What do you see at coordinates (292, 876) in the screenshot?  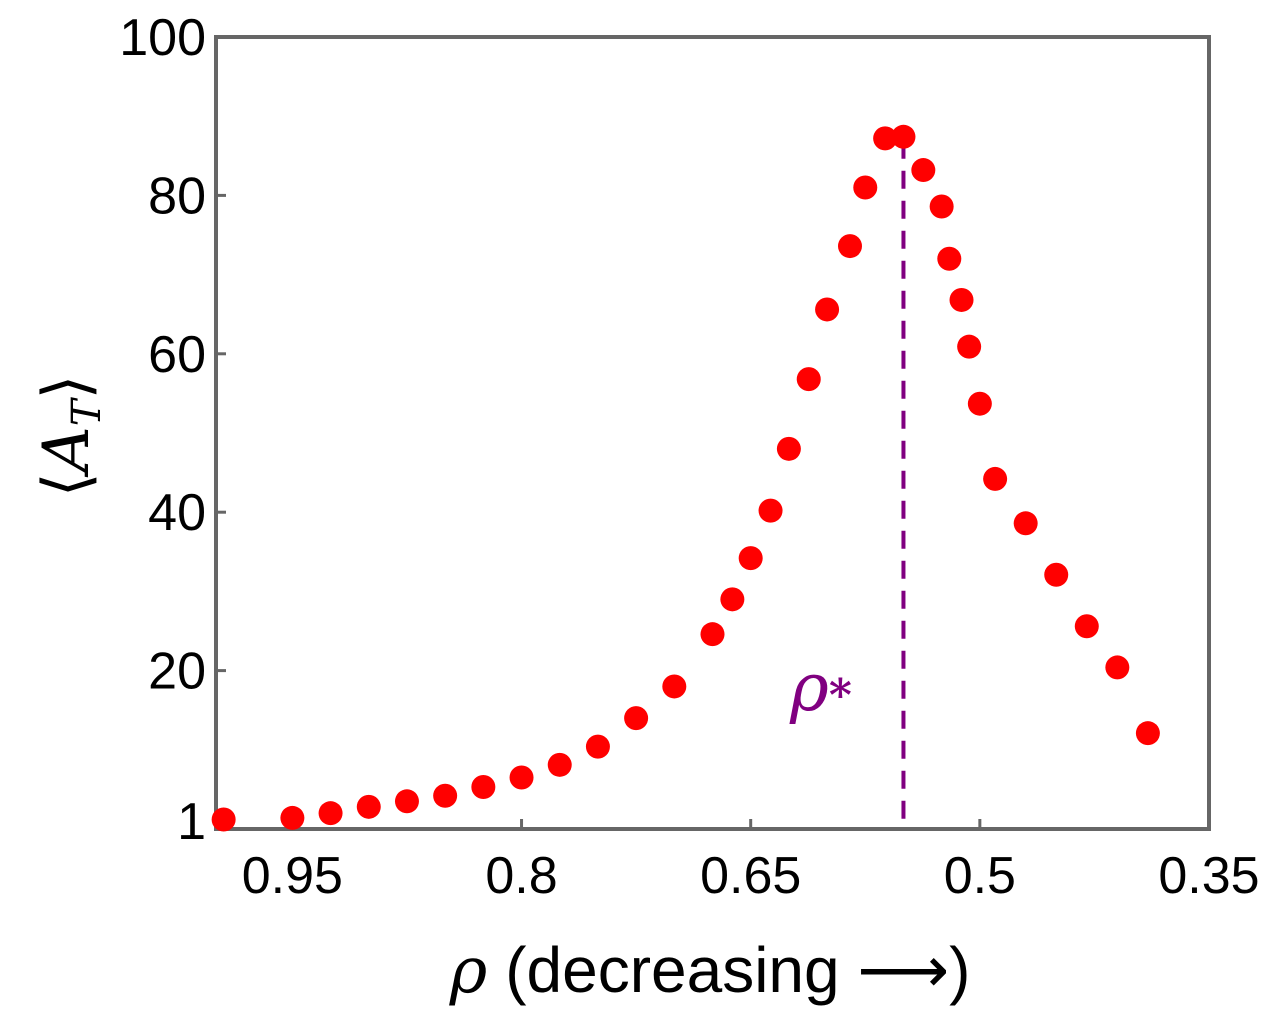 I see `x-tick-label: 0.95` at bounding box center [292, 876].